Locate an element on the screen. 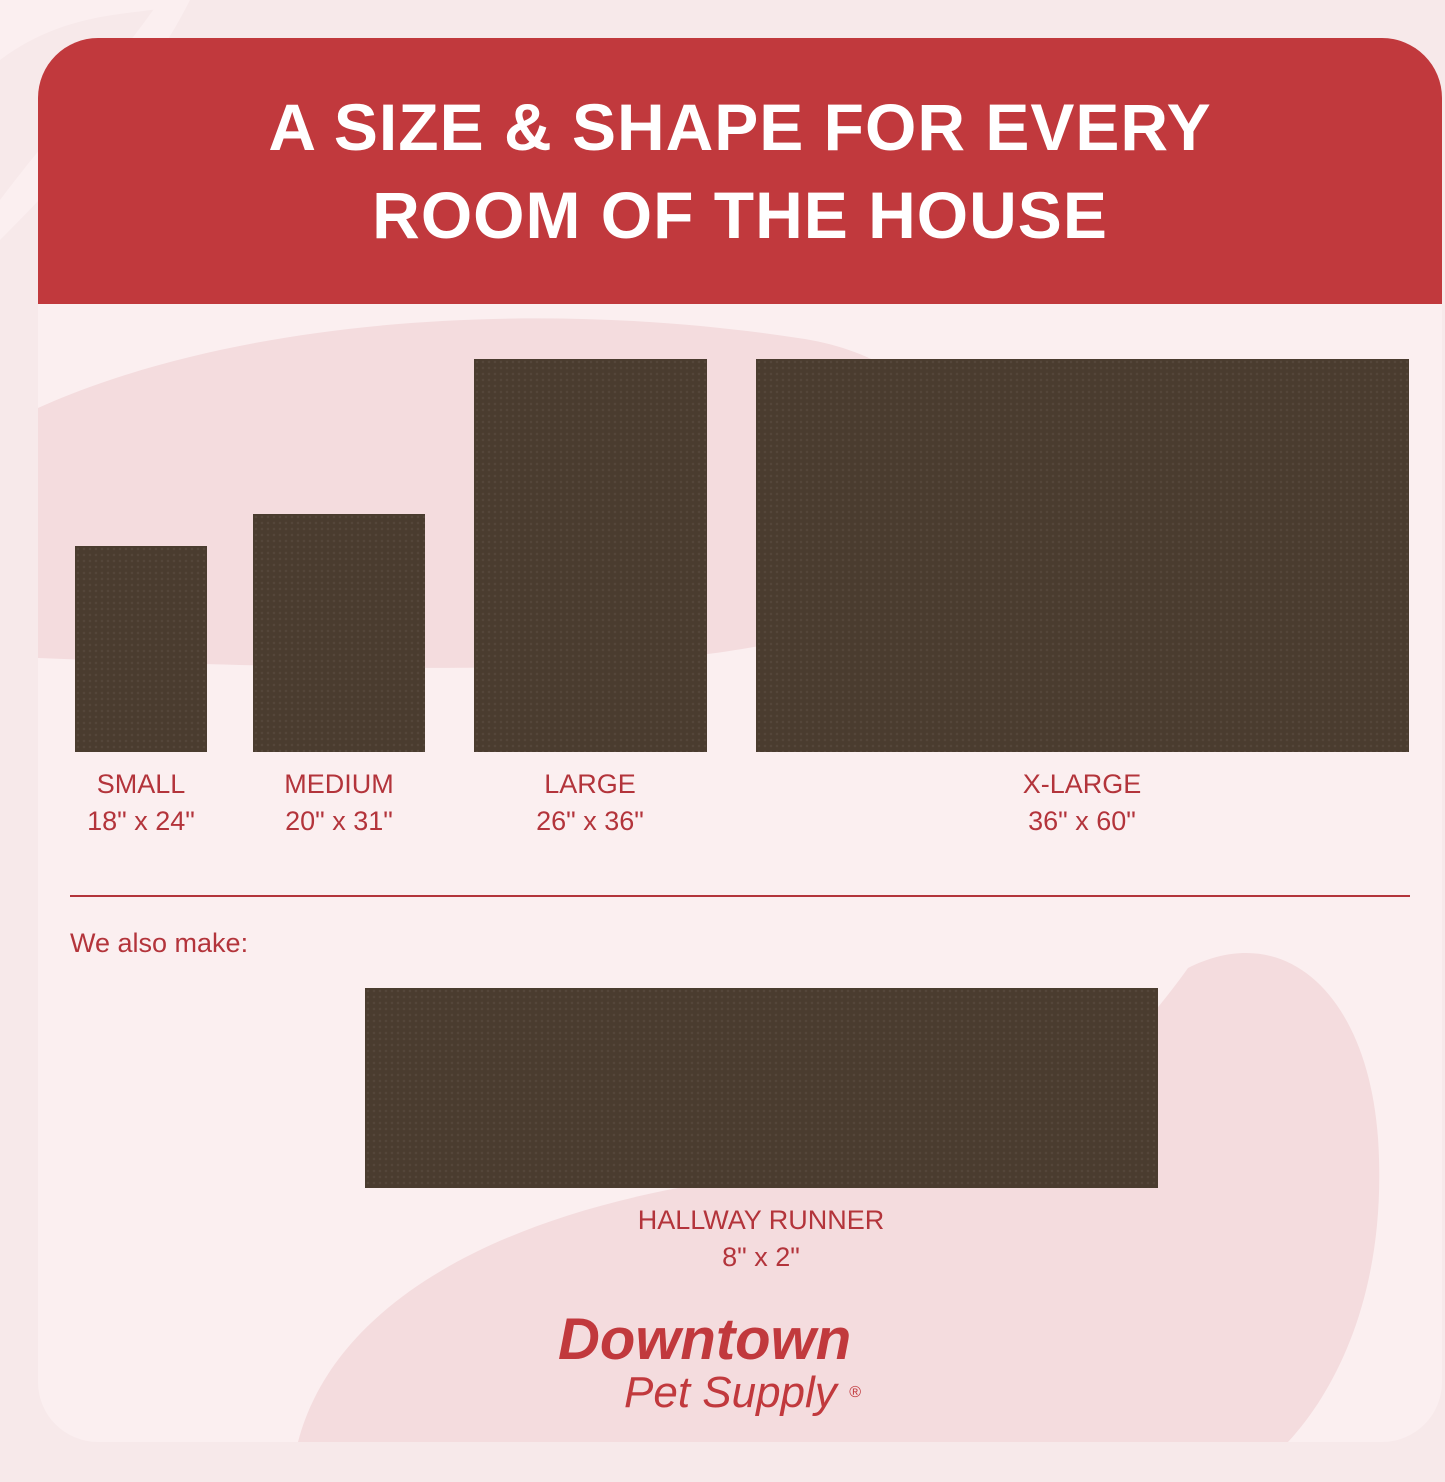 The image size is (1445, 1482). divider is located at coordinates (740, 896).